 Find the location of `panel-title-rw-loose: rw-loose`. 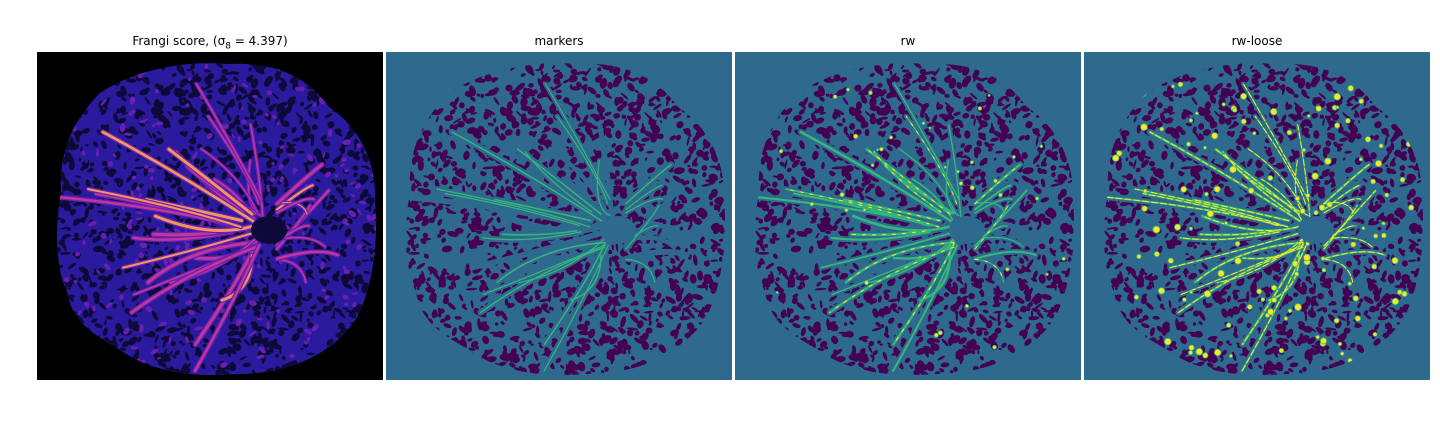

panel-title-rw-loose: rw-loose is located at coordinates (1257, 41).